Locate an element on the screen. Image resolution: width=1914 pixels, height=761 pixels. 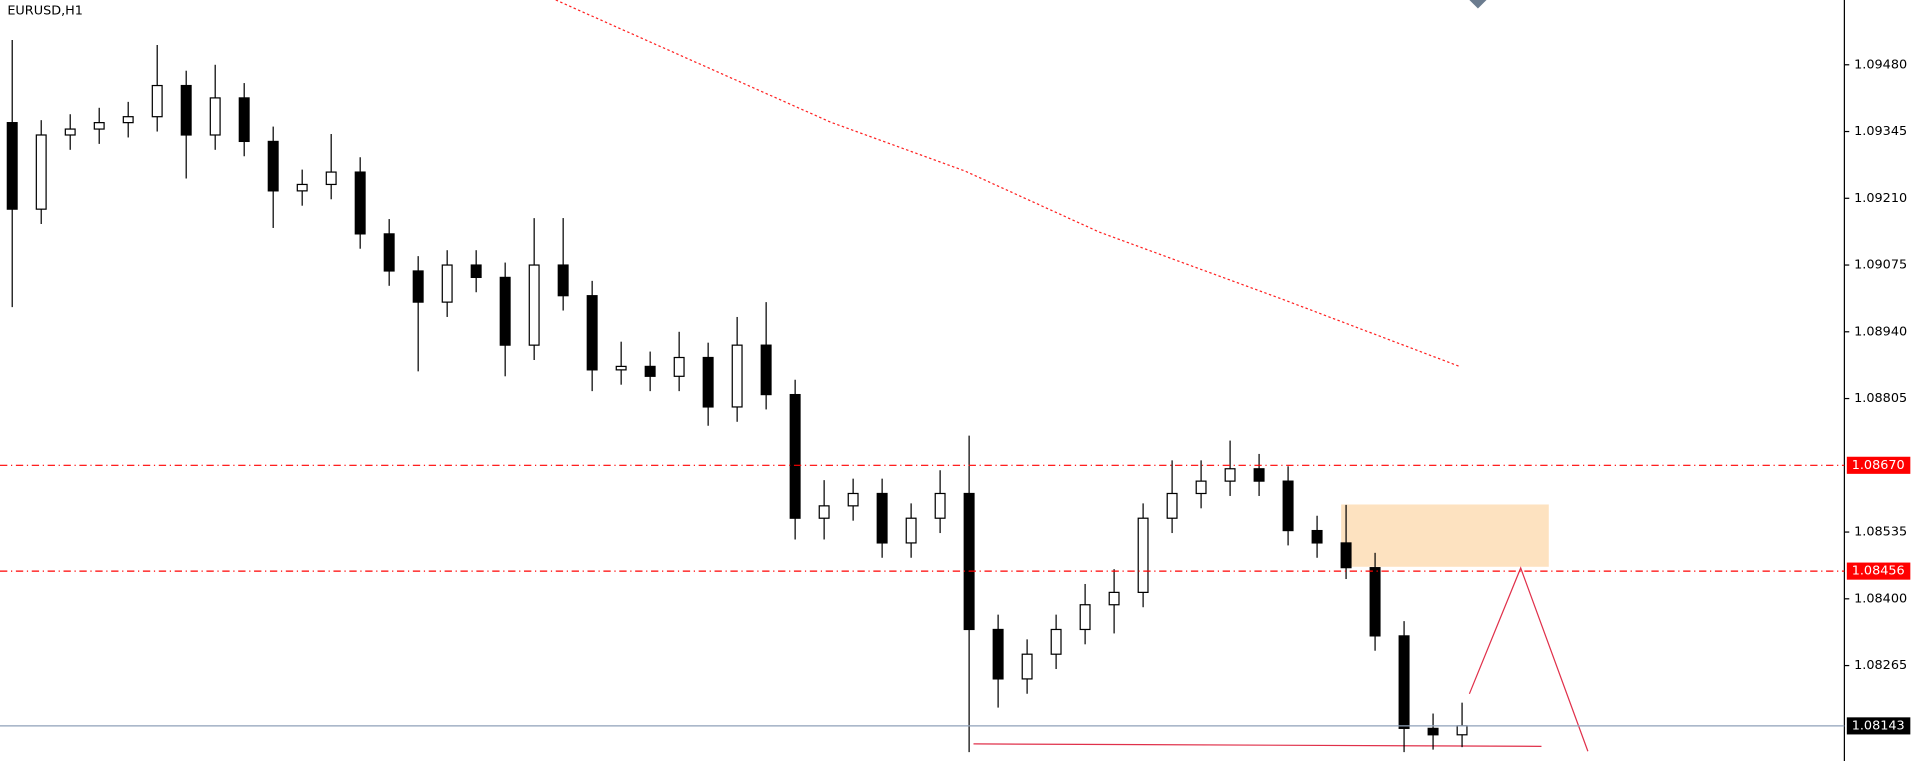
level-label: 1.08670 is located at coordinates (1878, 465).